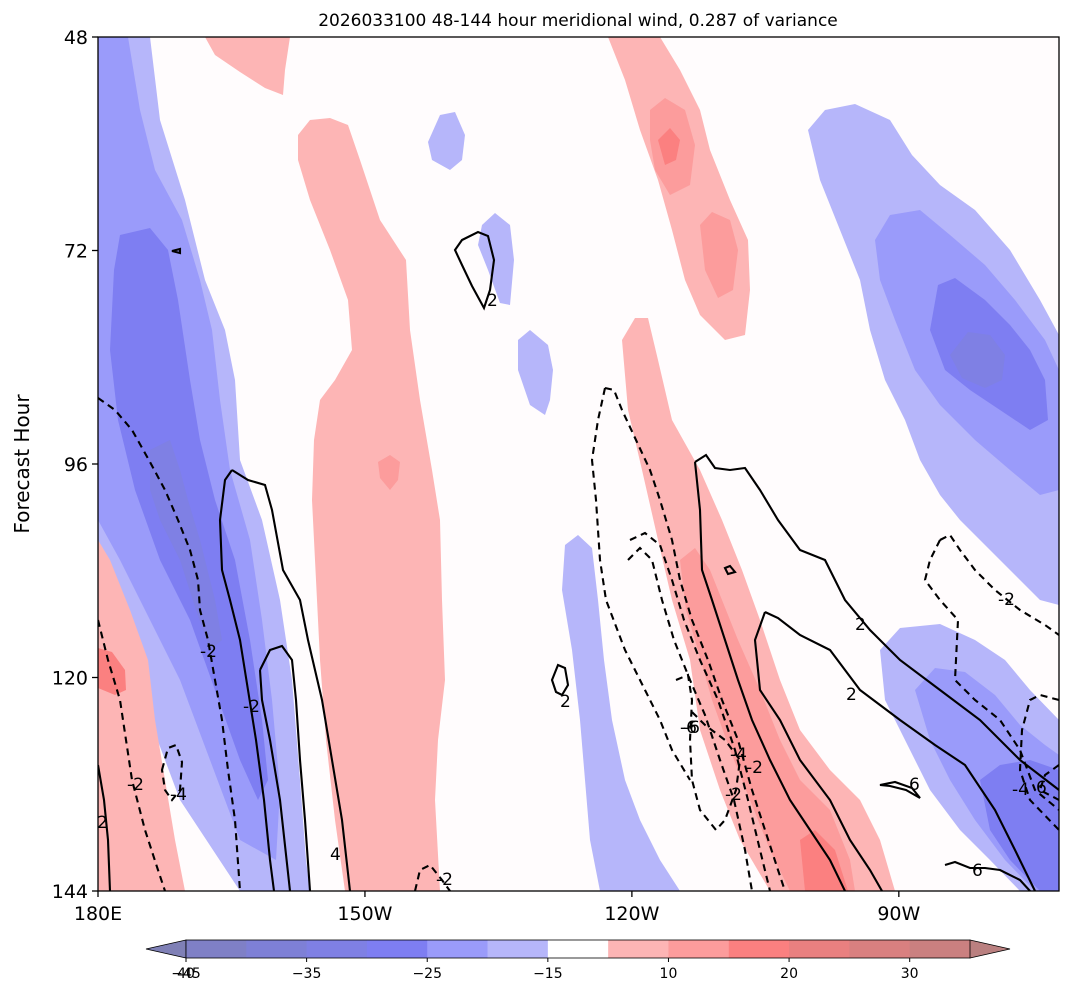 This screenshot has width=1069, height=997. What do you see at coordinates (548, 974) in the screenshot?
I see `colorbar-tick-label: −15` at bounding box center [548, 974].